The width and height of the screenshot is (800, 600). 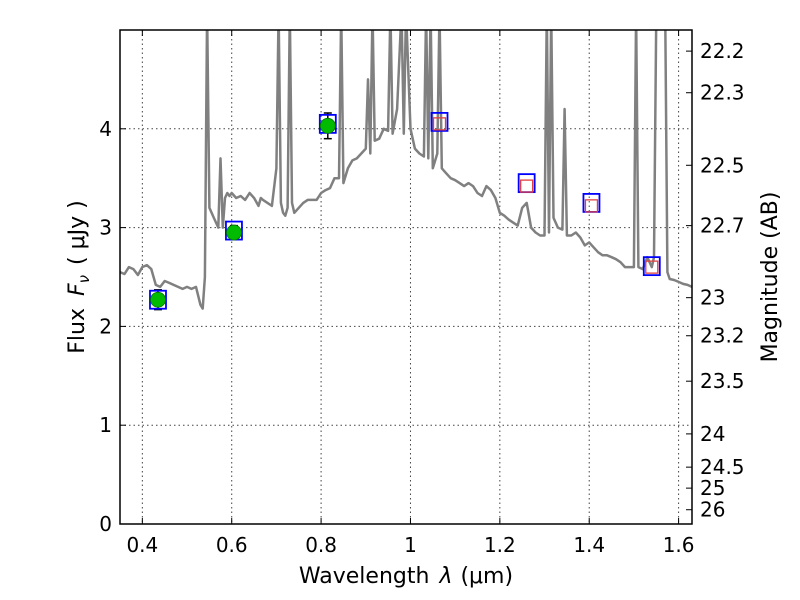 I want to click on y-axis-label: Flux Fν ( μJy ), so click(x=79, y=276).